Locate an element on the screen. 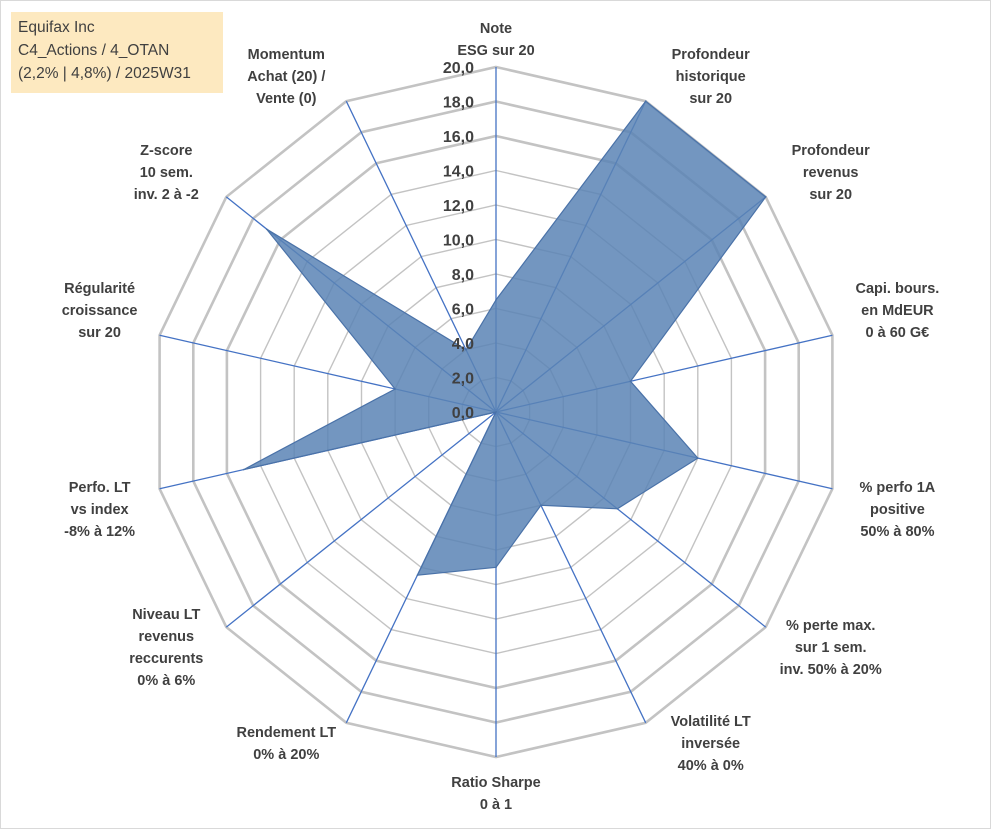  tick-label: 10,0 is located at coordinates (458, 241).